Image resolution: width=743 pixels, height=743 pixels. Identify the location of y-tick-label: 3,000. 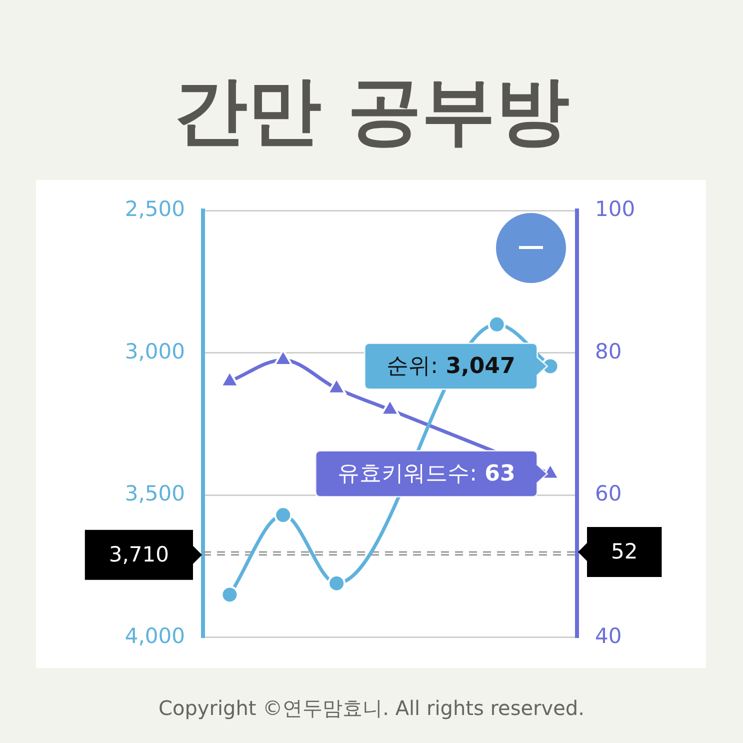
(154, 351).